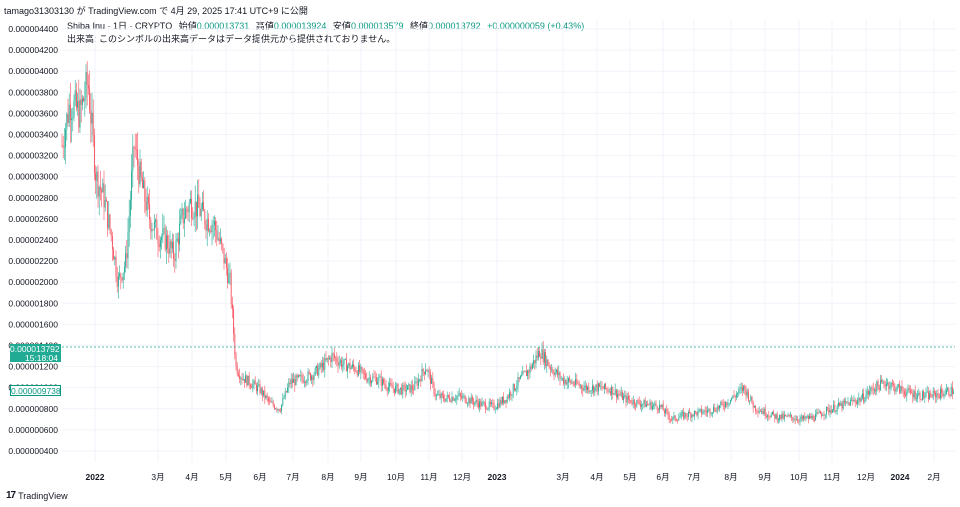 Image resolution: width=960 pixels, height=507 pixels. Describe the element at coordinates (33, 409) in the screenshot. I see `y-tick-label: 0.000000800` at that location.